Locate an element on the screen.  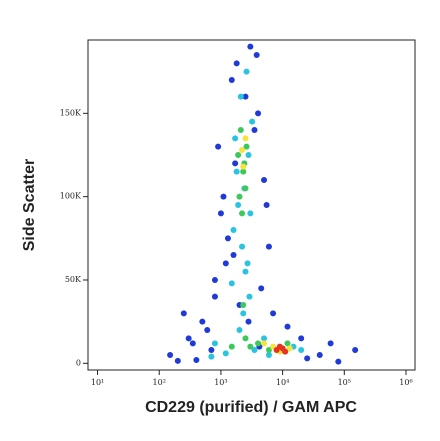
y-tick-label: 100K is located at coordinates (71, 196).